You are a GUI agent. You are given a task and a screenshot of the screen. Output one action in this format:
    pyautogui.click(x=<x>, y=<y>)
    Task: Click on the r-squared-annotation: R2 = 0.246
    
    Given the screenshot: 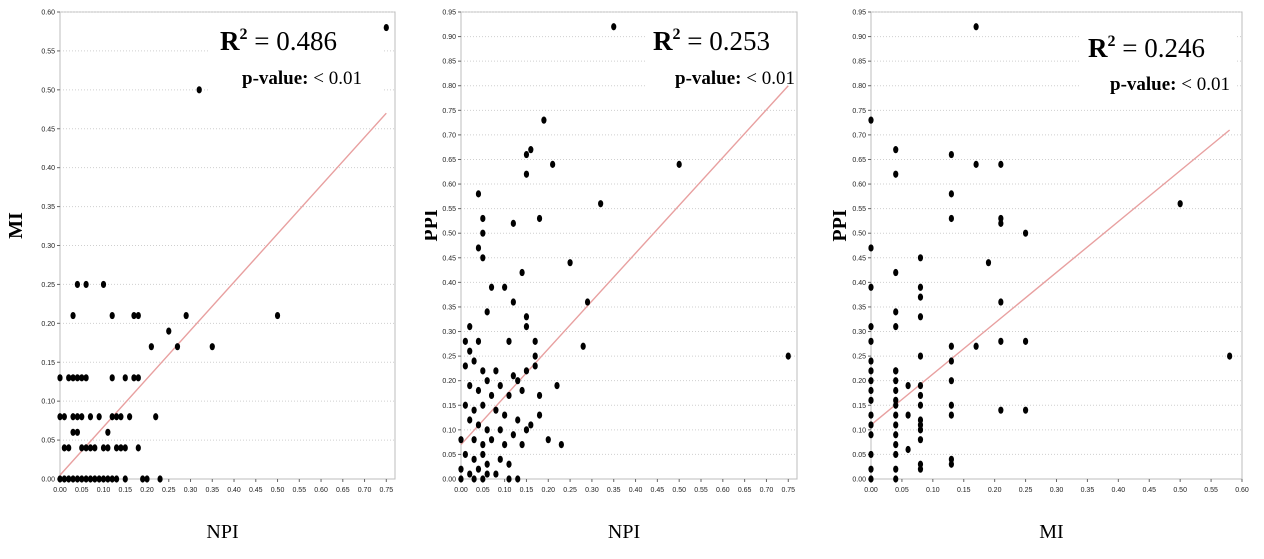 What is the action you would take?
    pyautogui.click(x=1146, y=48)
    